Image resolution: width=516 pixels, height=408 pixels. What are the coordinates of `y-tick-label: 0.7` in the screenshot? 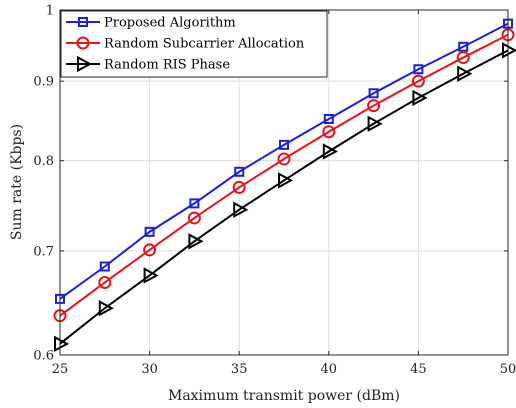 It's located at (43, 251).